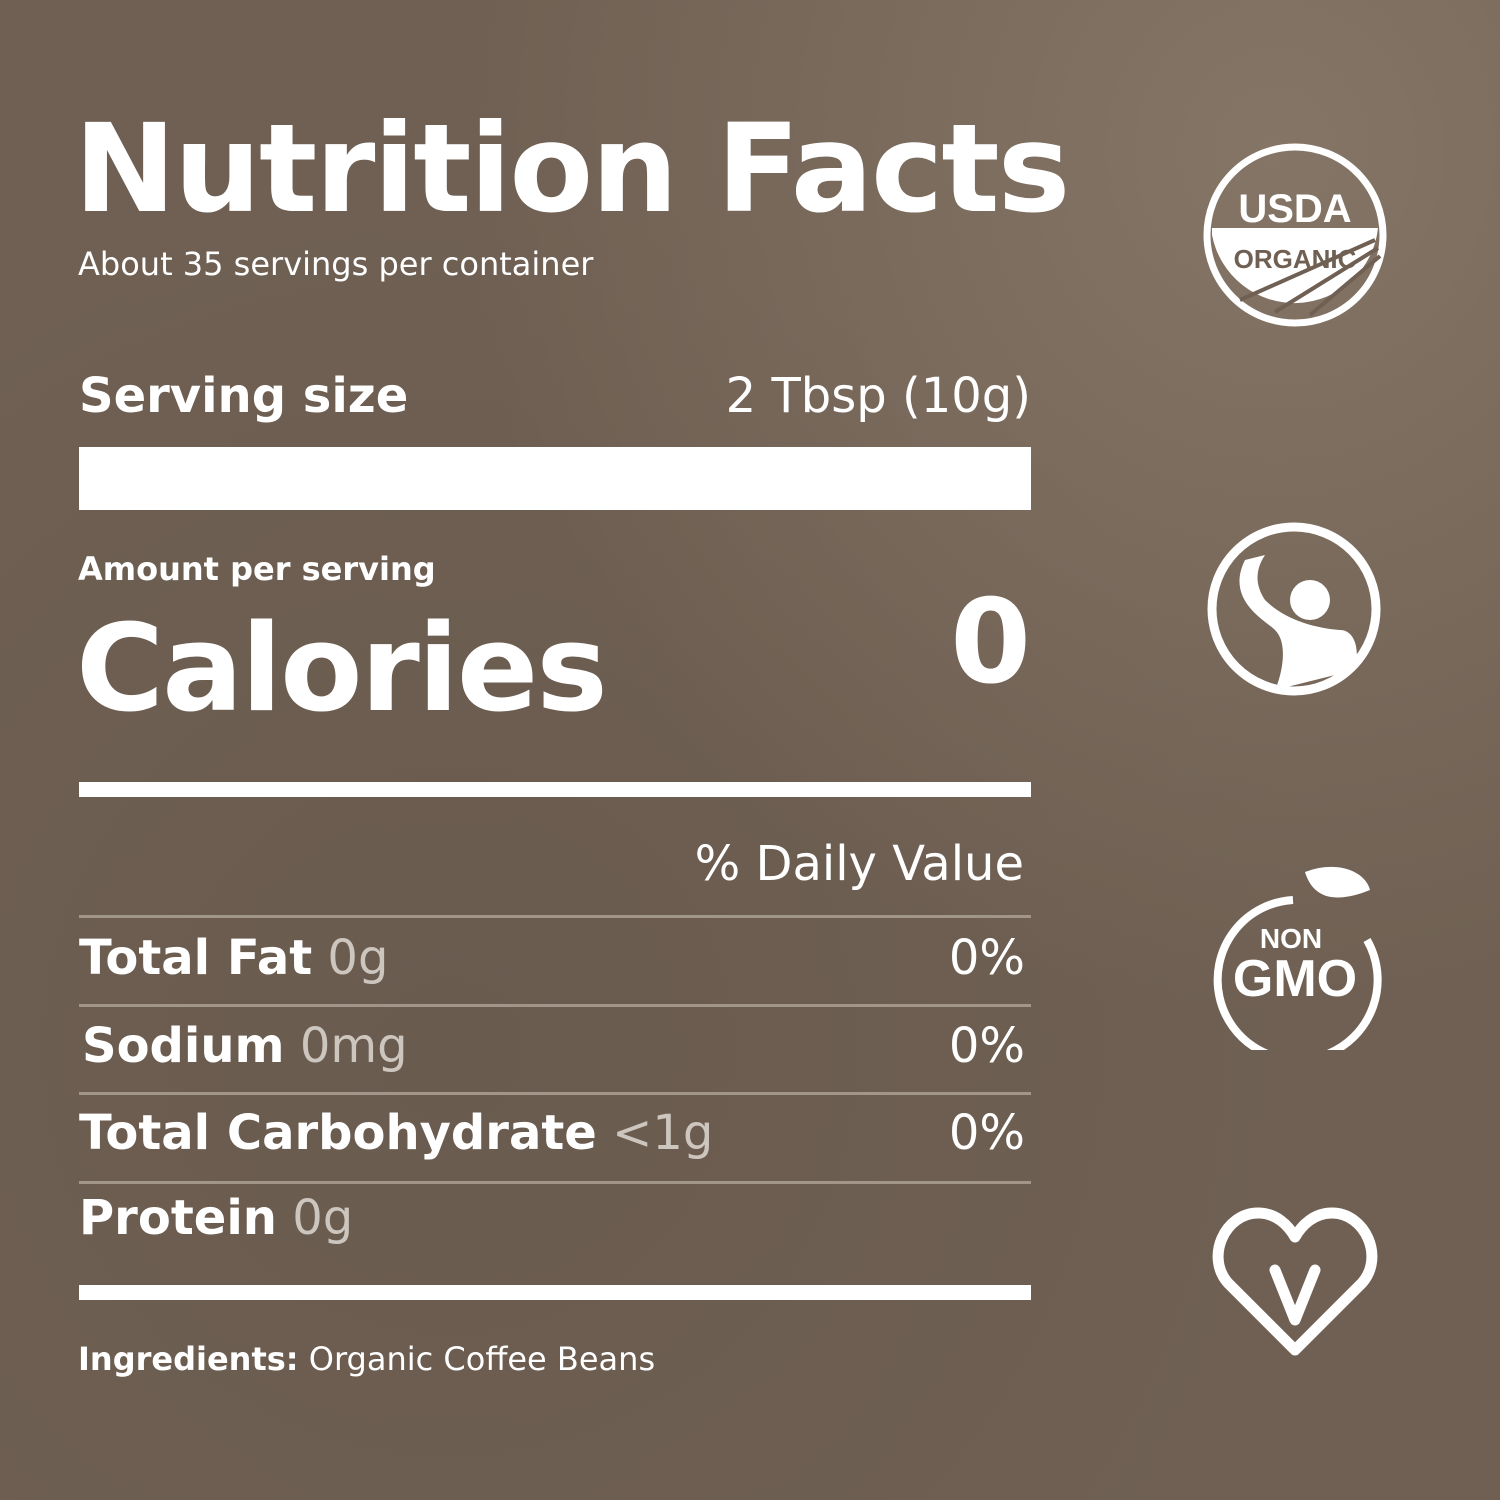 The width and height of the screenshot is (1500, 1500). What do you see at coordinates (183, 1046) in the screenshot?
I see `nutrient-name: Sodium` at bounding box center [183, 1046].